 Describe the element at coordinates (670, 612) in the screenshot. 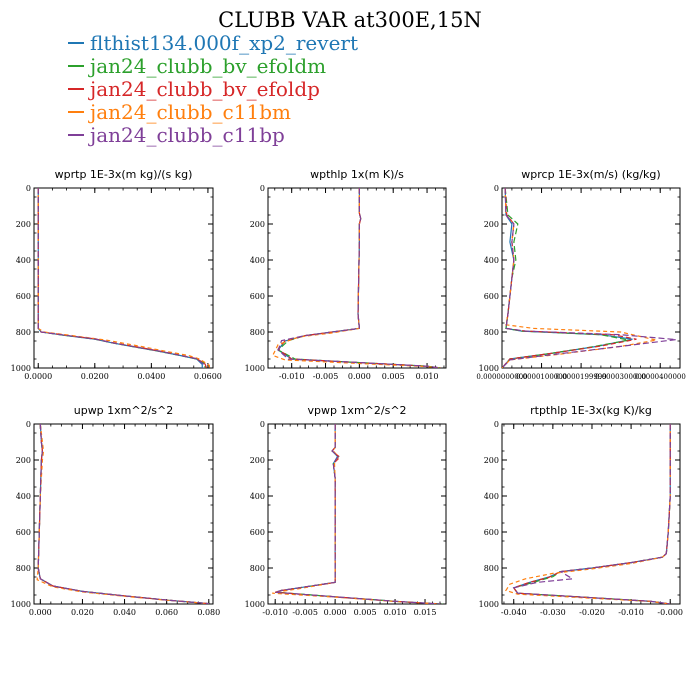

I see `x-tick-label: -0.000` at that location.